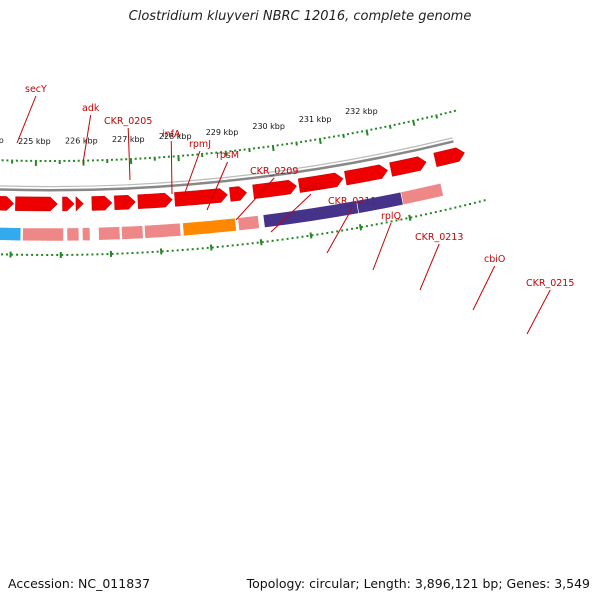 The image size is (600, 600). I want to click on backbone-inner-line, so click(226, 162).